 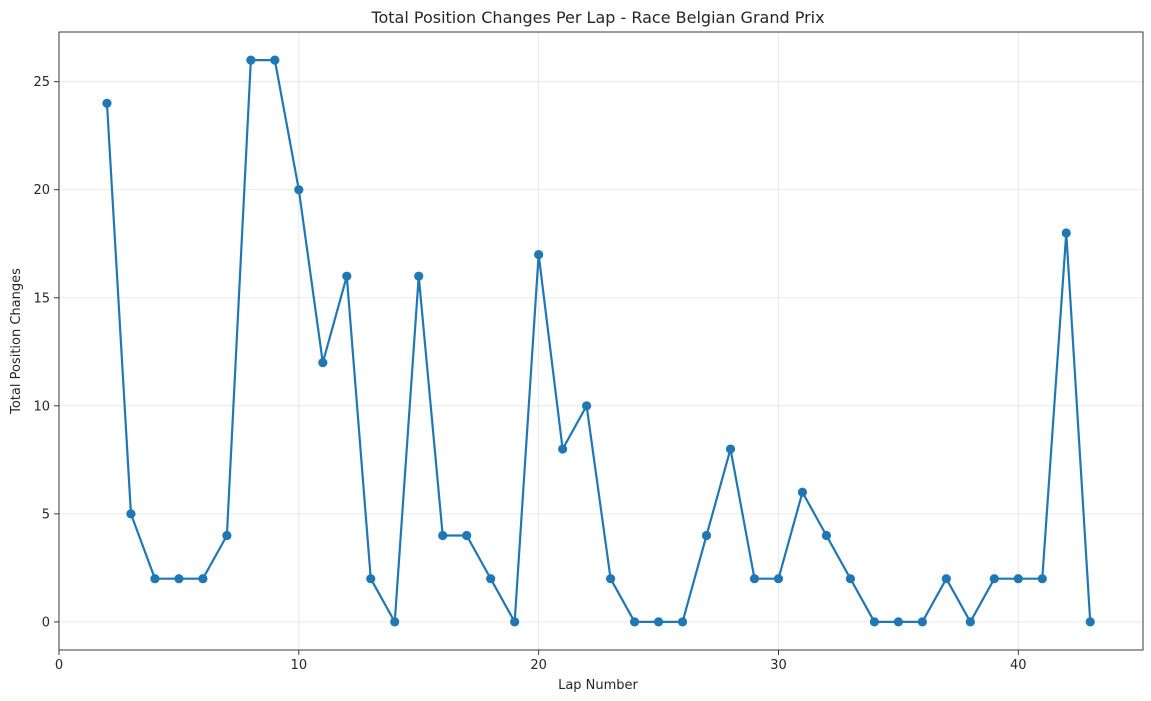 What do you see at coordinates (41, 406) in the screenshot?
I see `y-tick-label: 10` at bounding box center [41, 406].